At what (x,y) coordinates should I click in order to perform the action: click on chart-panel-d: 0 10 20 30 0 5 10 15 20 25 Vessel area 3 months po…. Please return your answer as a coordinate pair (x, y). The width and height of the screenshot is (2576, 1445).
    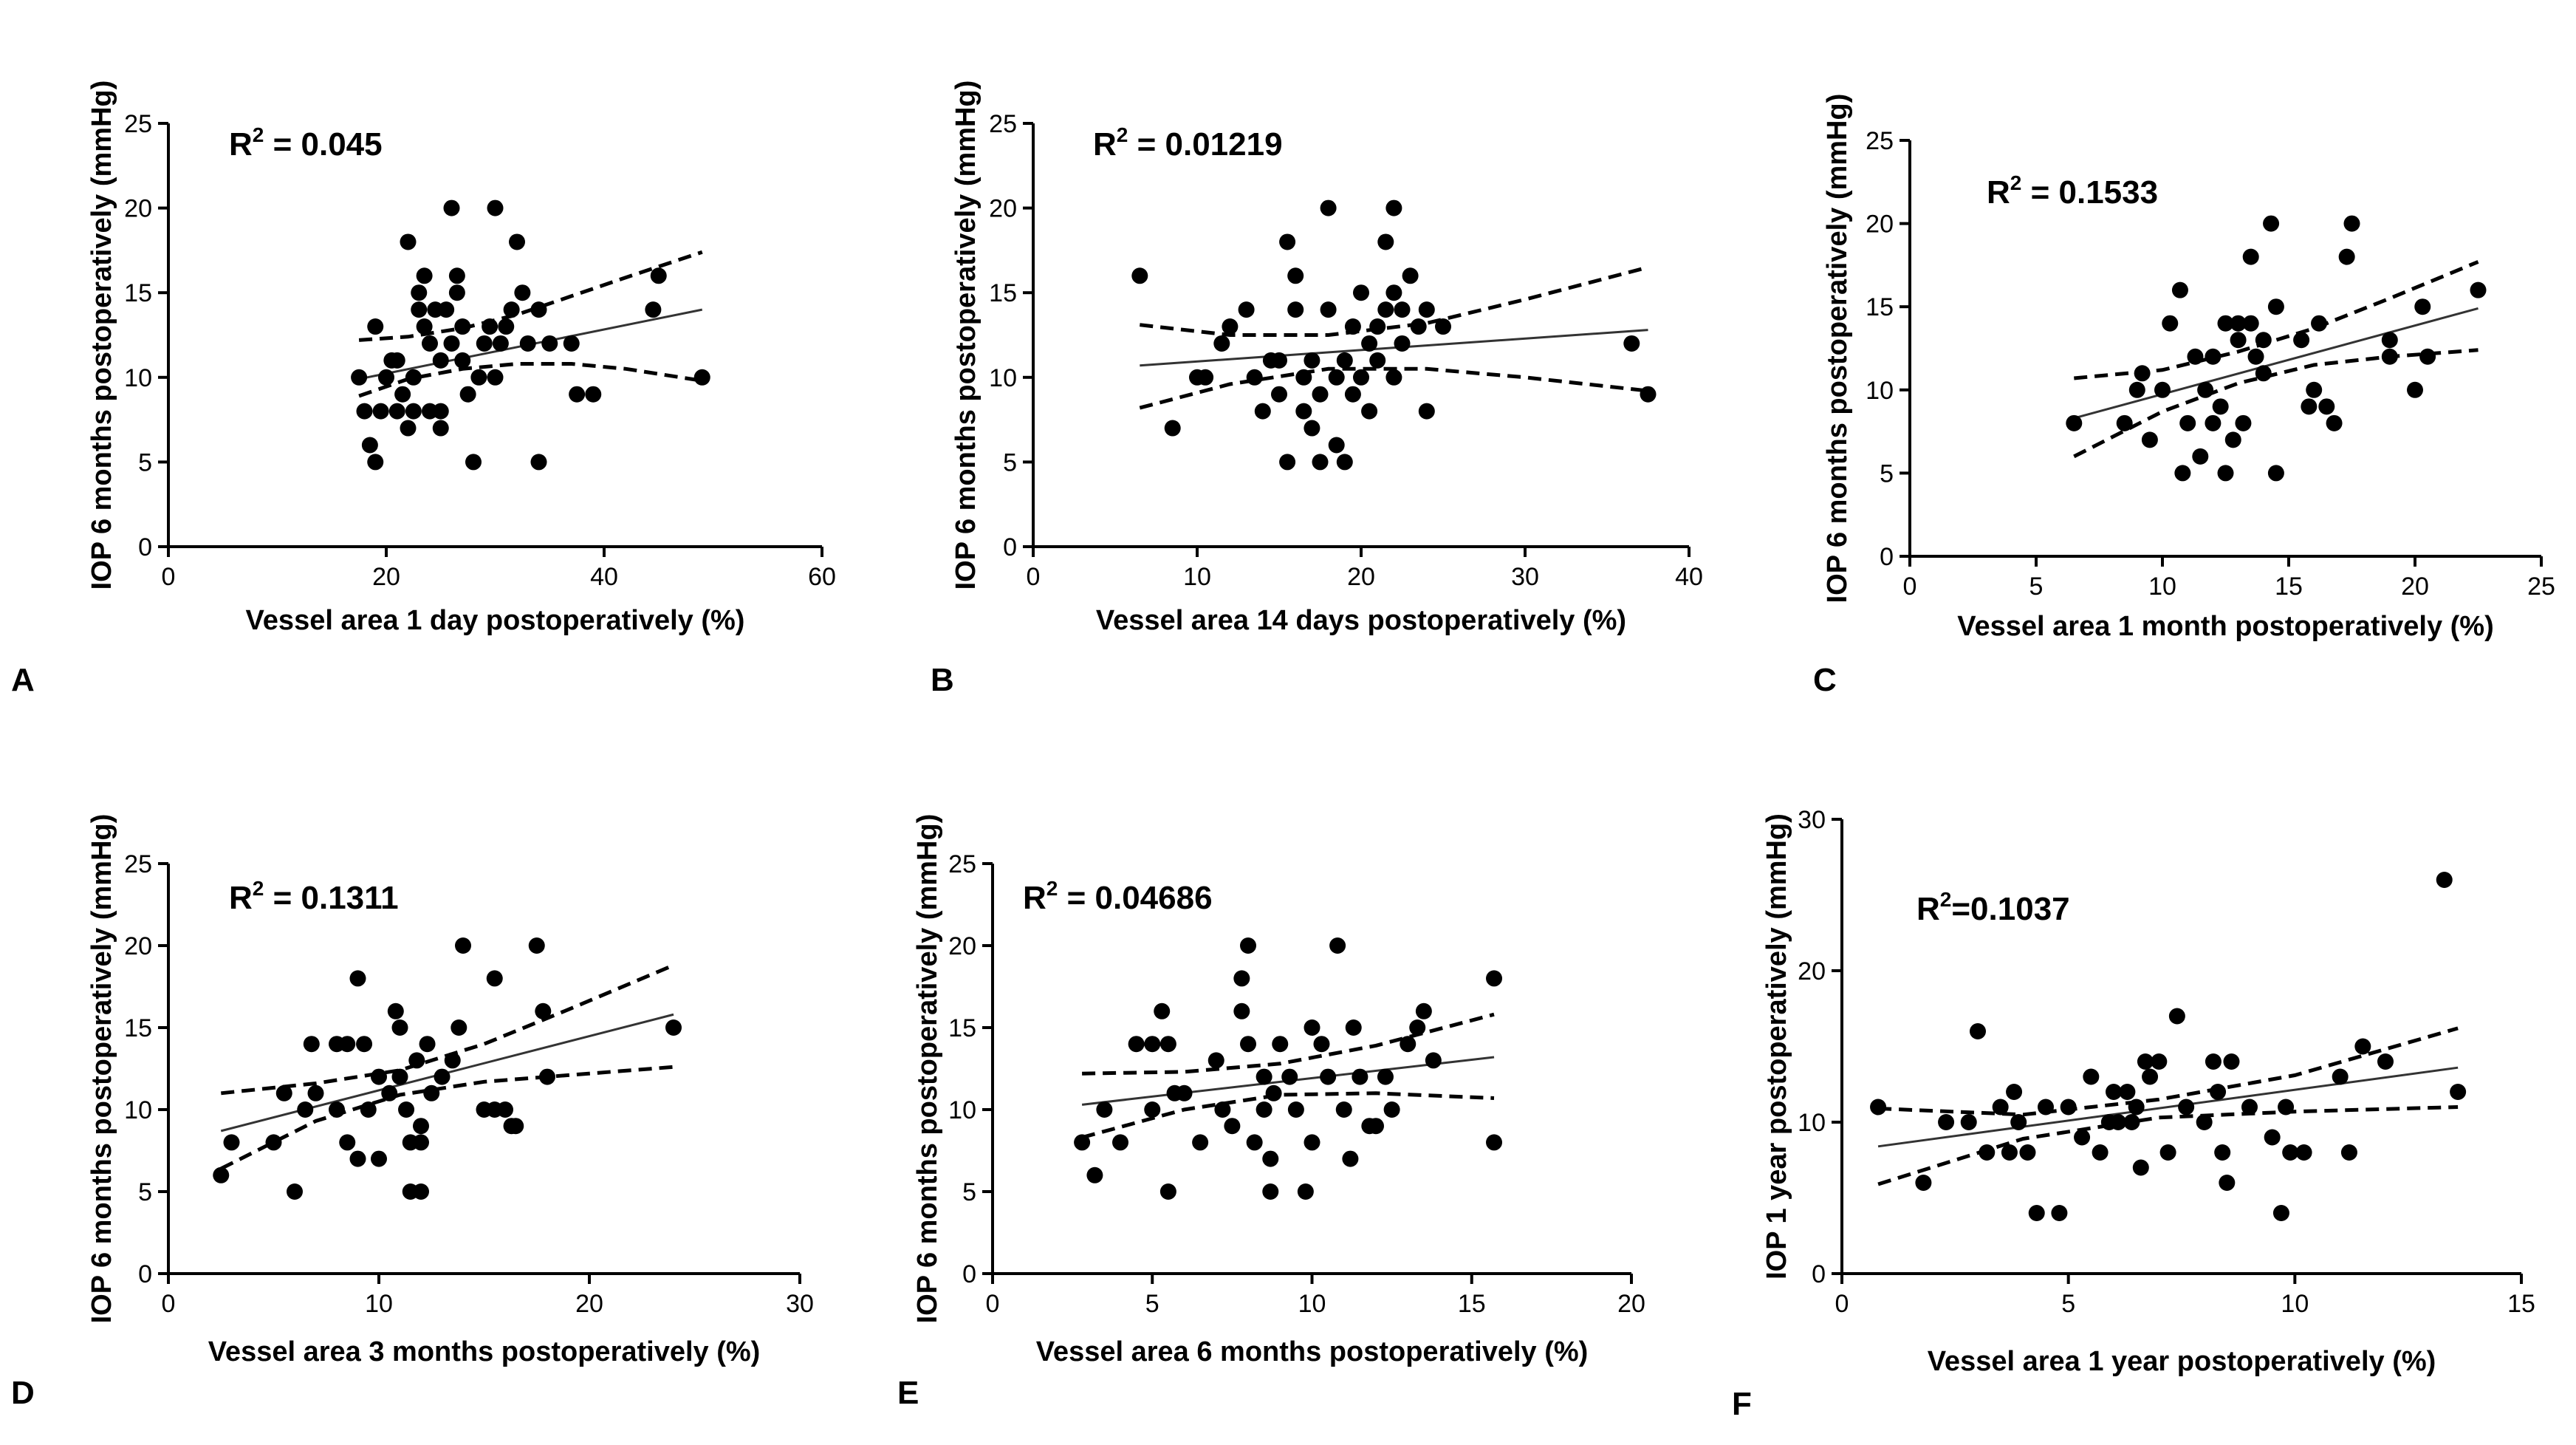
    Looking at the image, I should click on (412, 1113).